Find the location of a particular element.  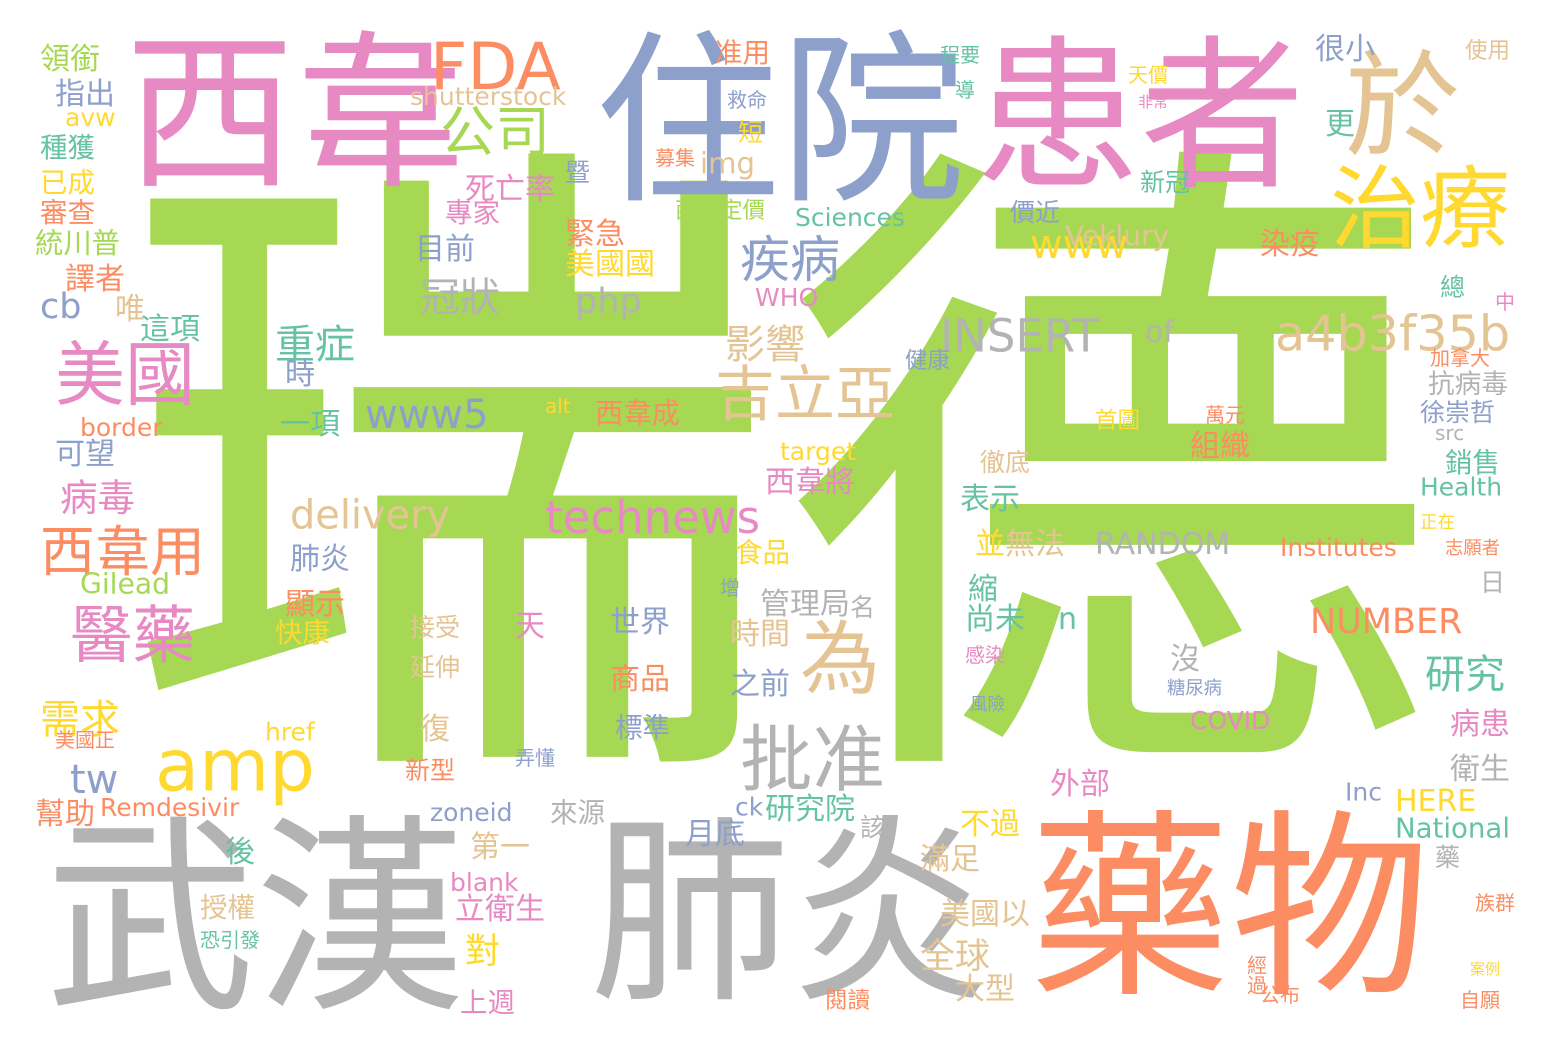

cloud-word: amp is located at coordinates (235, 766).